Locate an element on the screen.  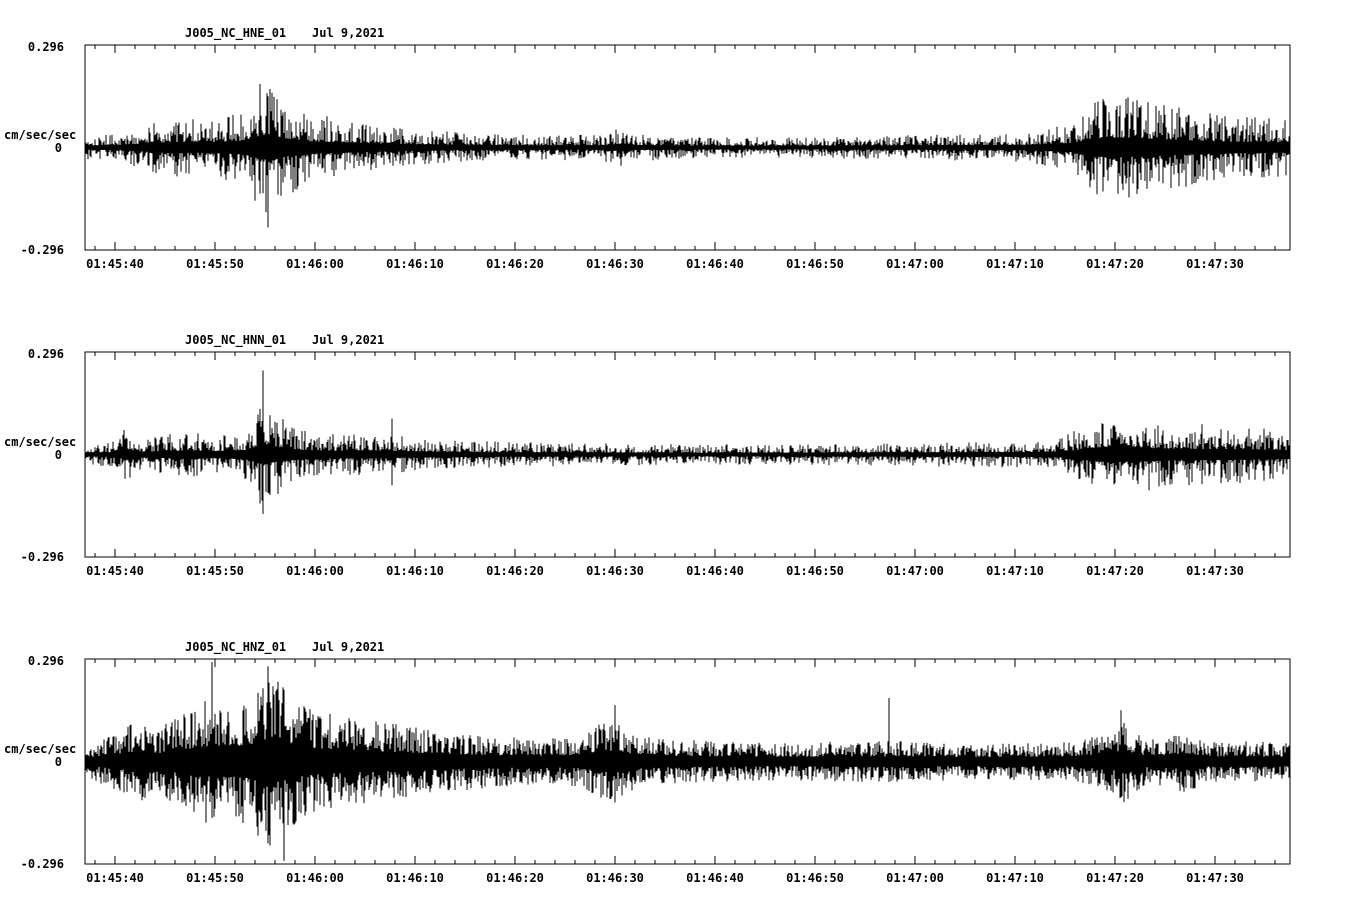
panel-title: J005_NC_HNN_01 is located at coordinates (235, 340).